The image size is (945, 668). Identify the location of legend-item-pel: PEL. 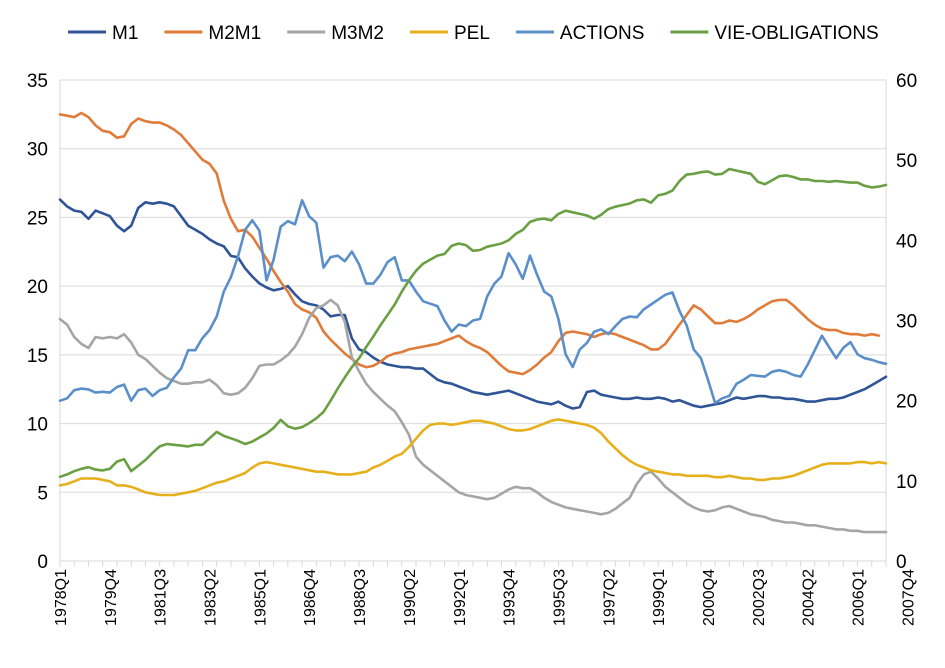
(450, 33).